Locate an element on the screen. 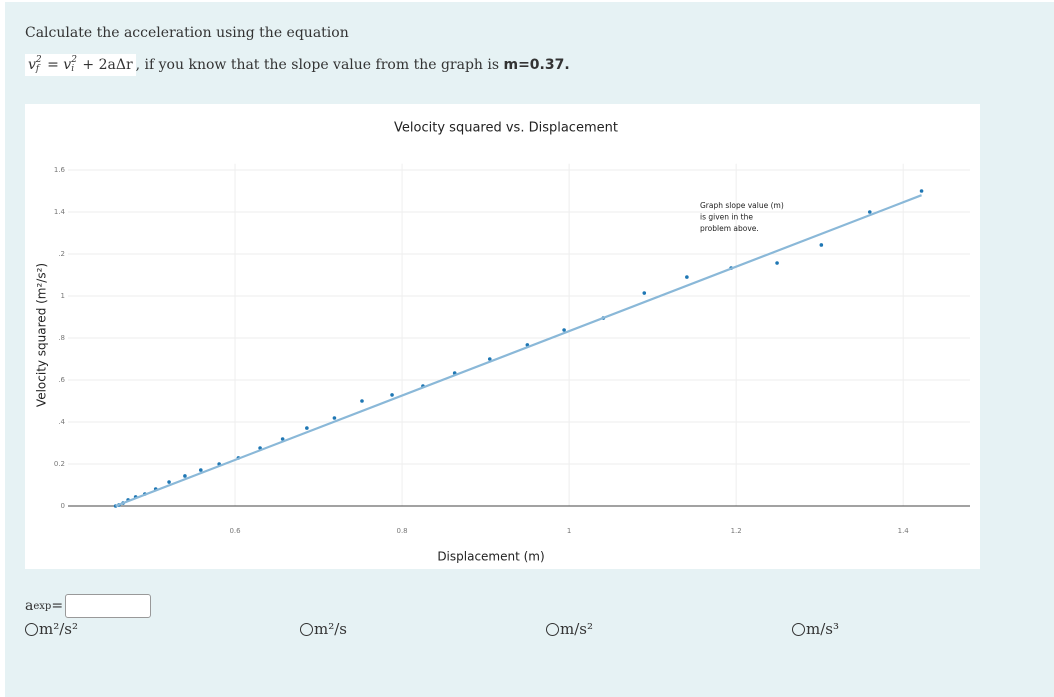  chart-title: Velocity squared vs. Displacement is located at coordinates (506, 128).